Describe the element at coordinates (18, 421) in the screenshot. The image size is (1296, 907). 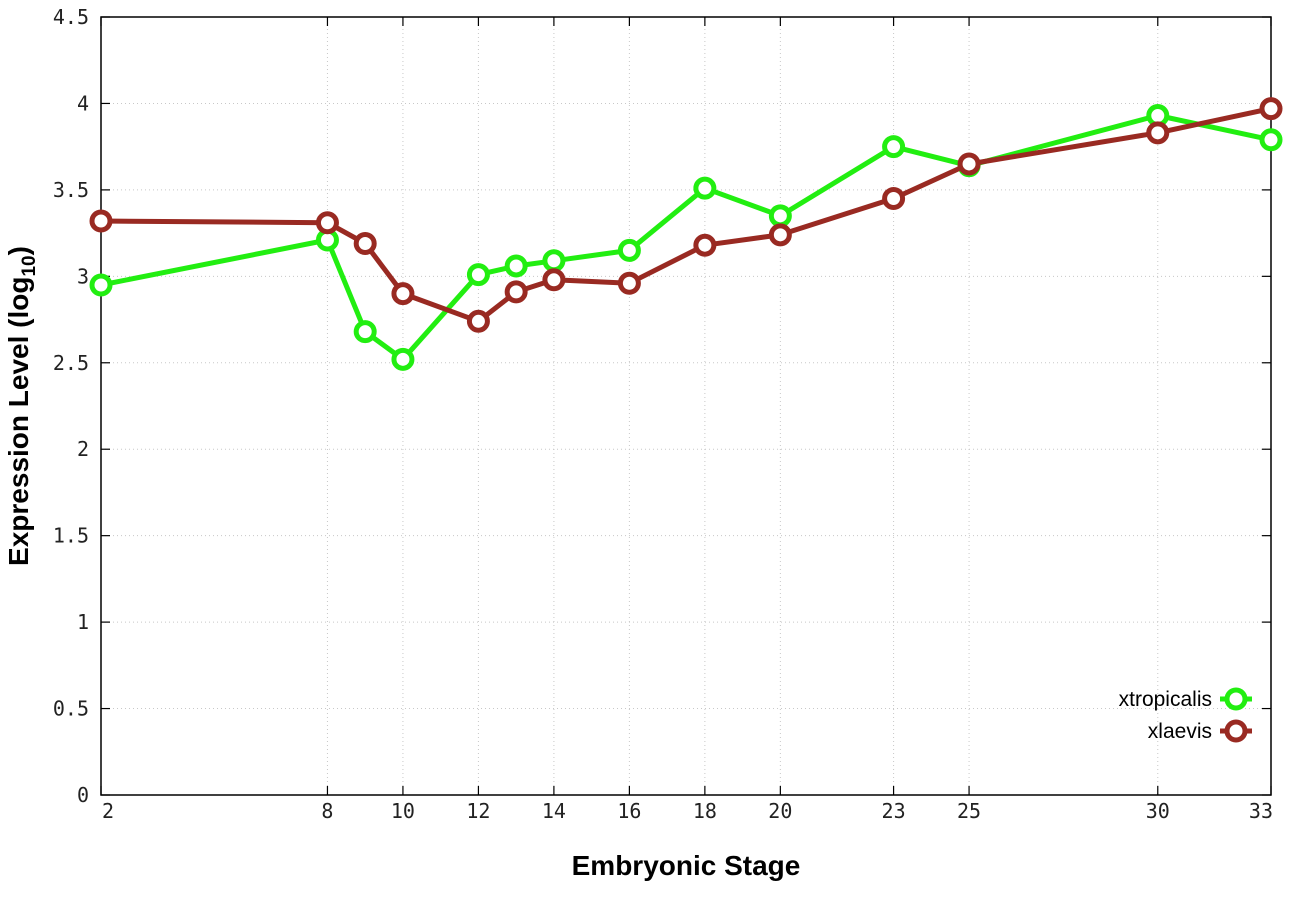
I see `y-axis-title-main: Expression Level (log` at that location.